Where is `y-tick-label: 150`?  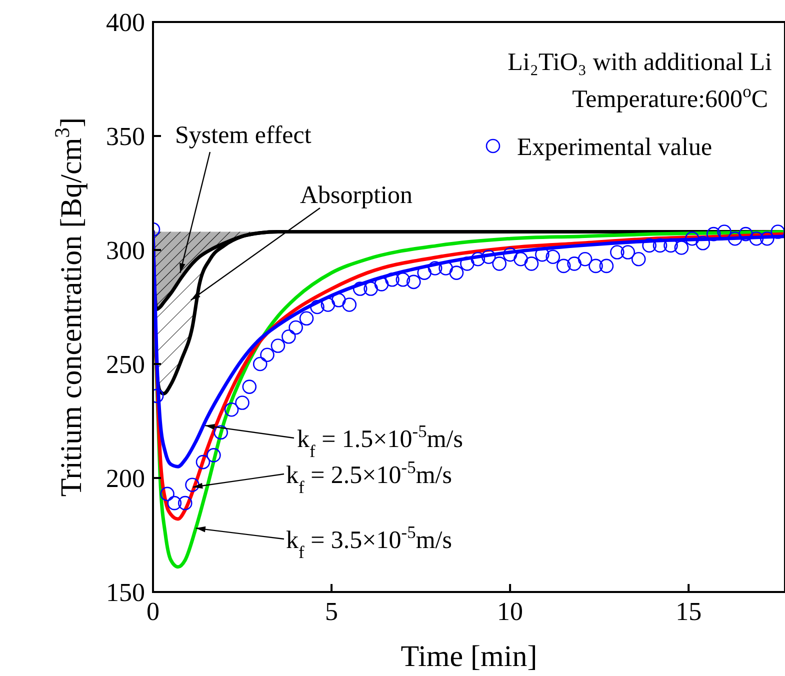 y-tick-label: 150 is located at coordinates (125, 592).